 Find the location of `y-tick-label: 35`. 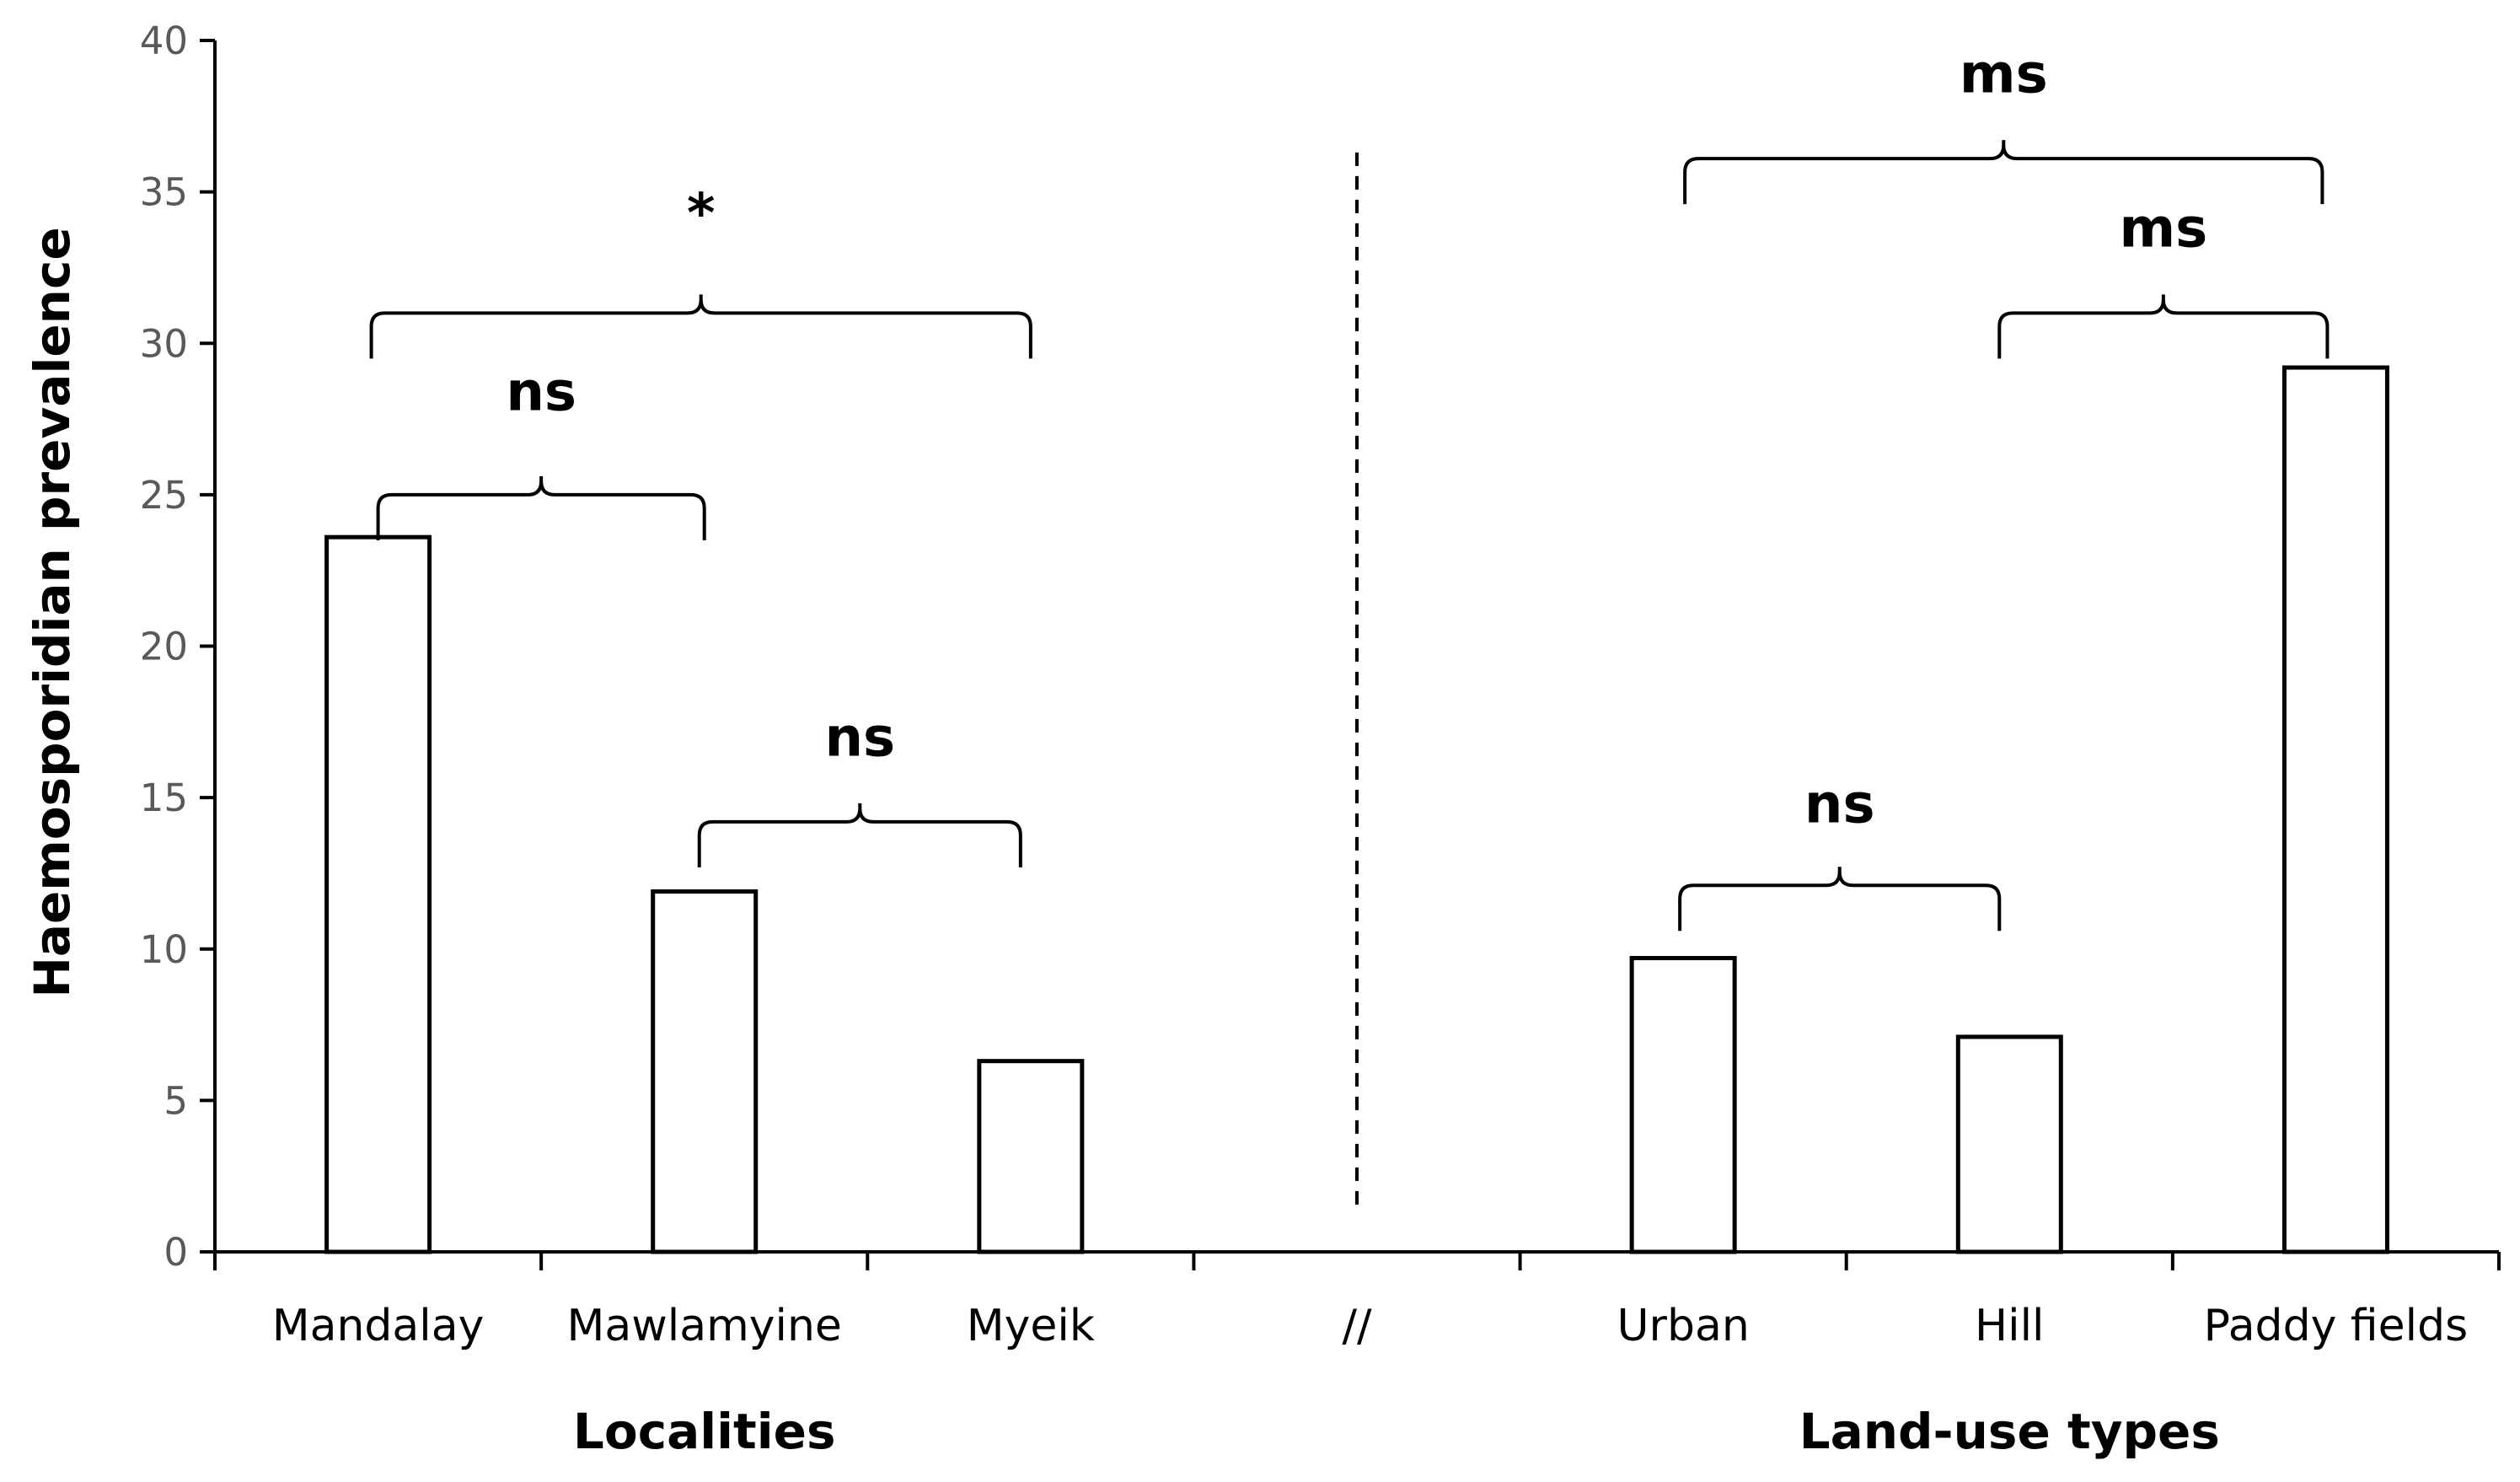

y-tick-label: 35 is located at coordinates (164, 192).